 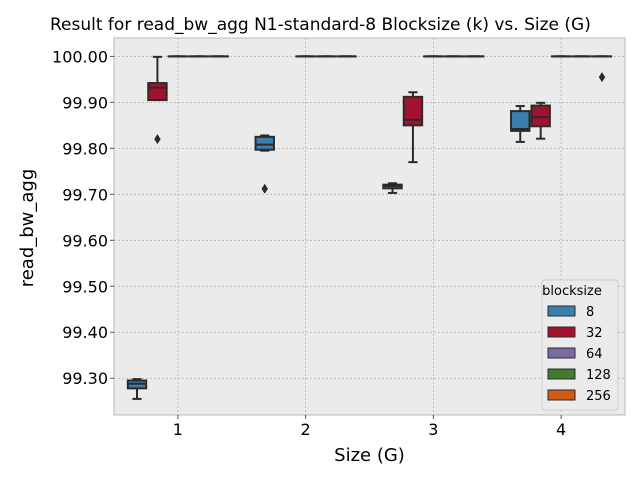 I want to click on legend-label-64: 64, so click(x=594, y=354).